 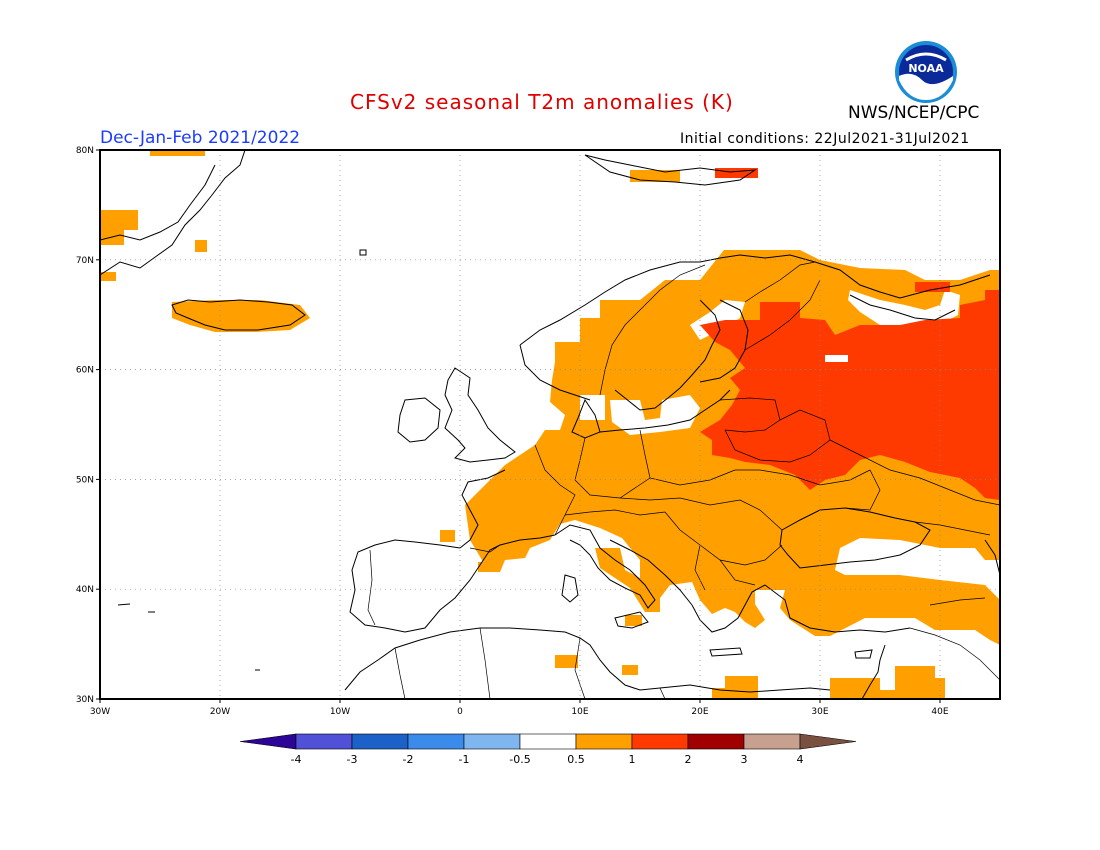 I want to click on lat-tick-labels: 80N 70N 60N 50N 40N 30N, so click(x=88, y=425).